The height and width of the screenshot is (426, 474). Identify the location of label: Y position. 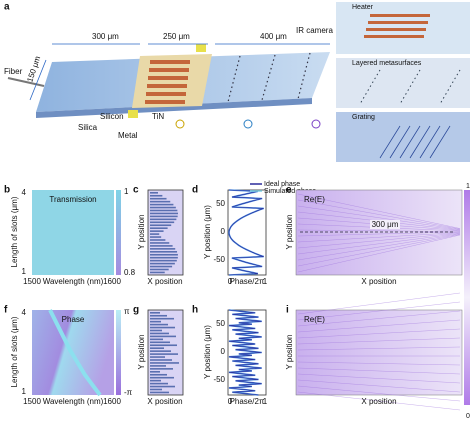
(289, 232).